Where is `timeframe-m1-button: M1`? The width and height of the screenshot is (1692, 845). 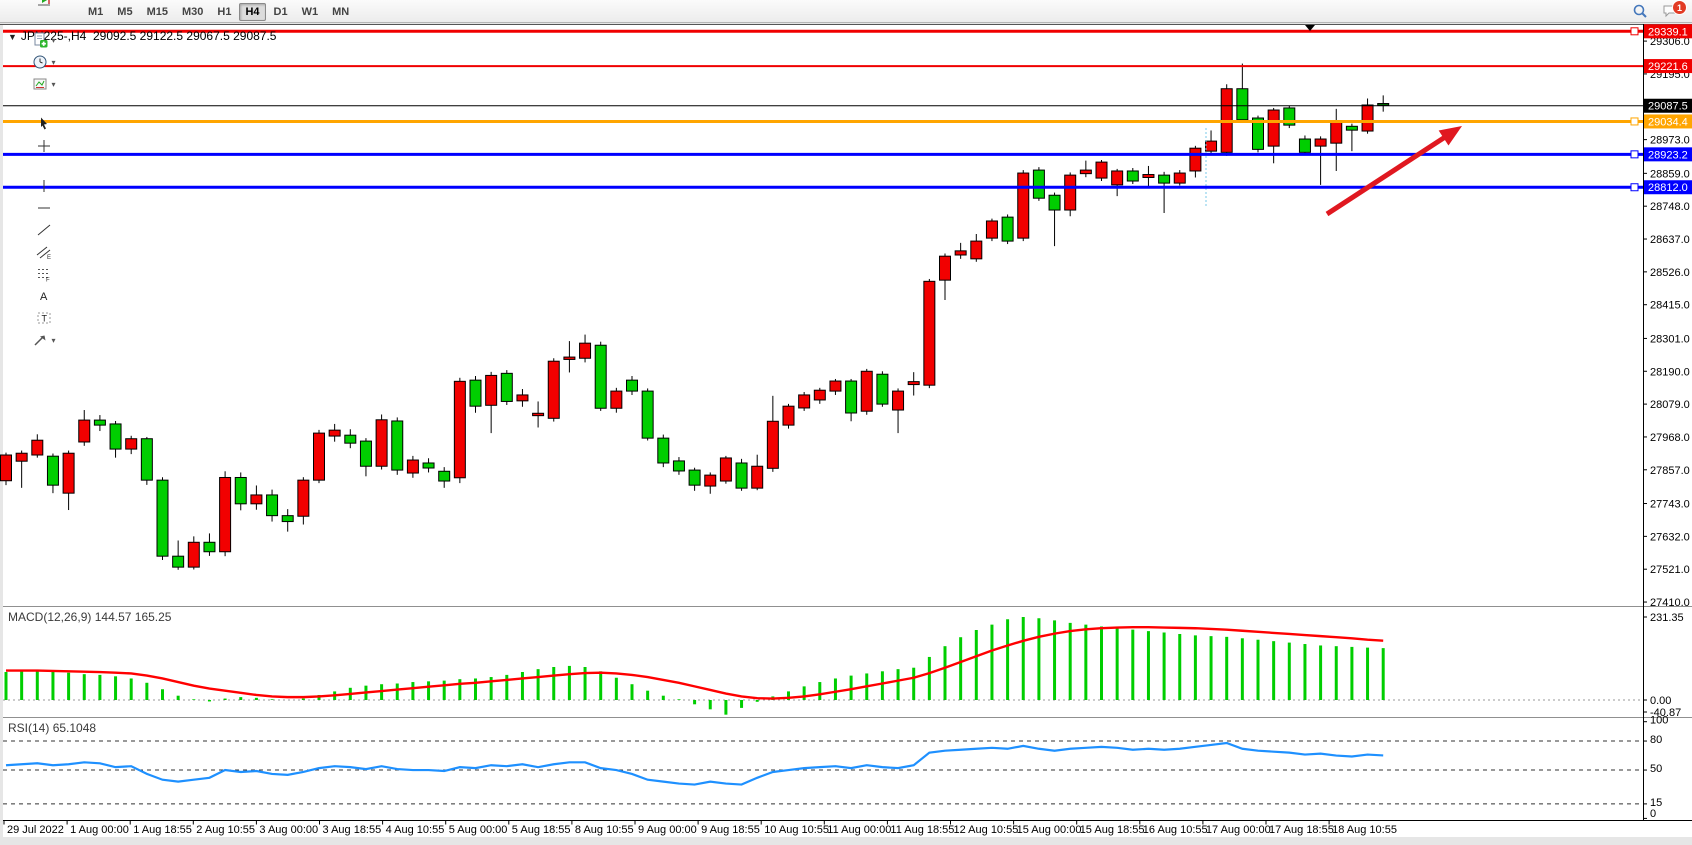
timeframe-m1-button: M1 is located at coordinates (96, 12).